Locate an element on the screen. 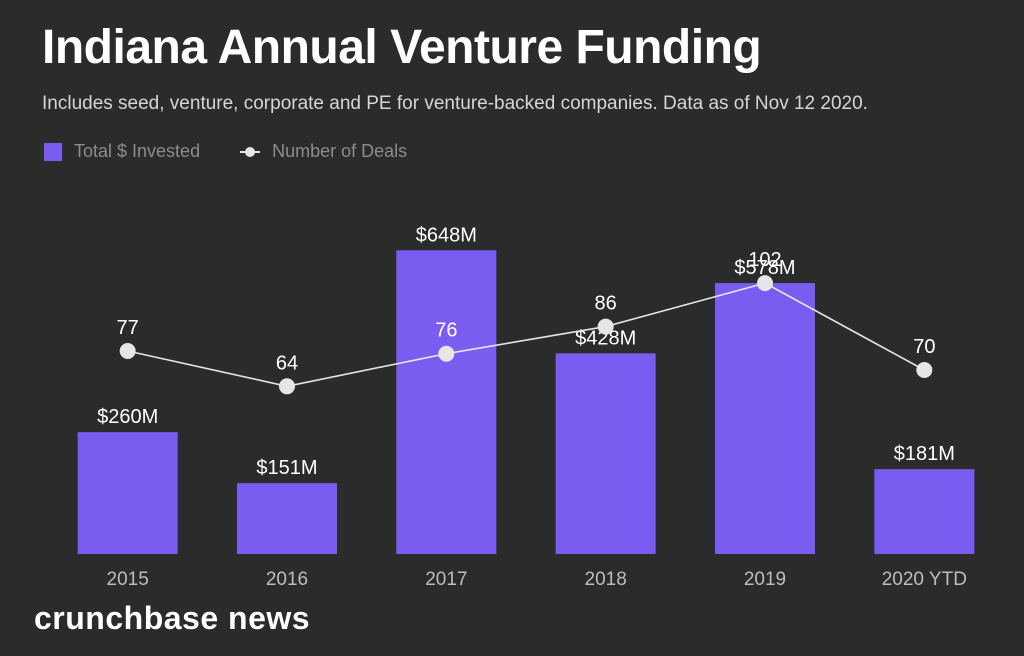 This screenshot has height=656, width=1024. deals-data-label: 77 is located at coordinates (128, 328).